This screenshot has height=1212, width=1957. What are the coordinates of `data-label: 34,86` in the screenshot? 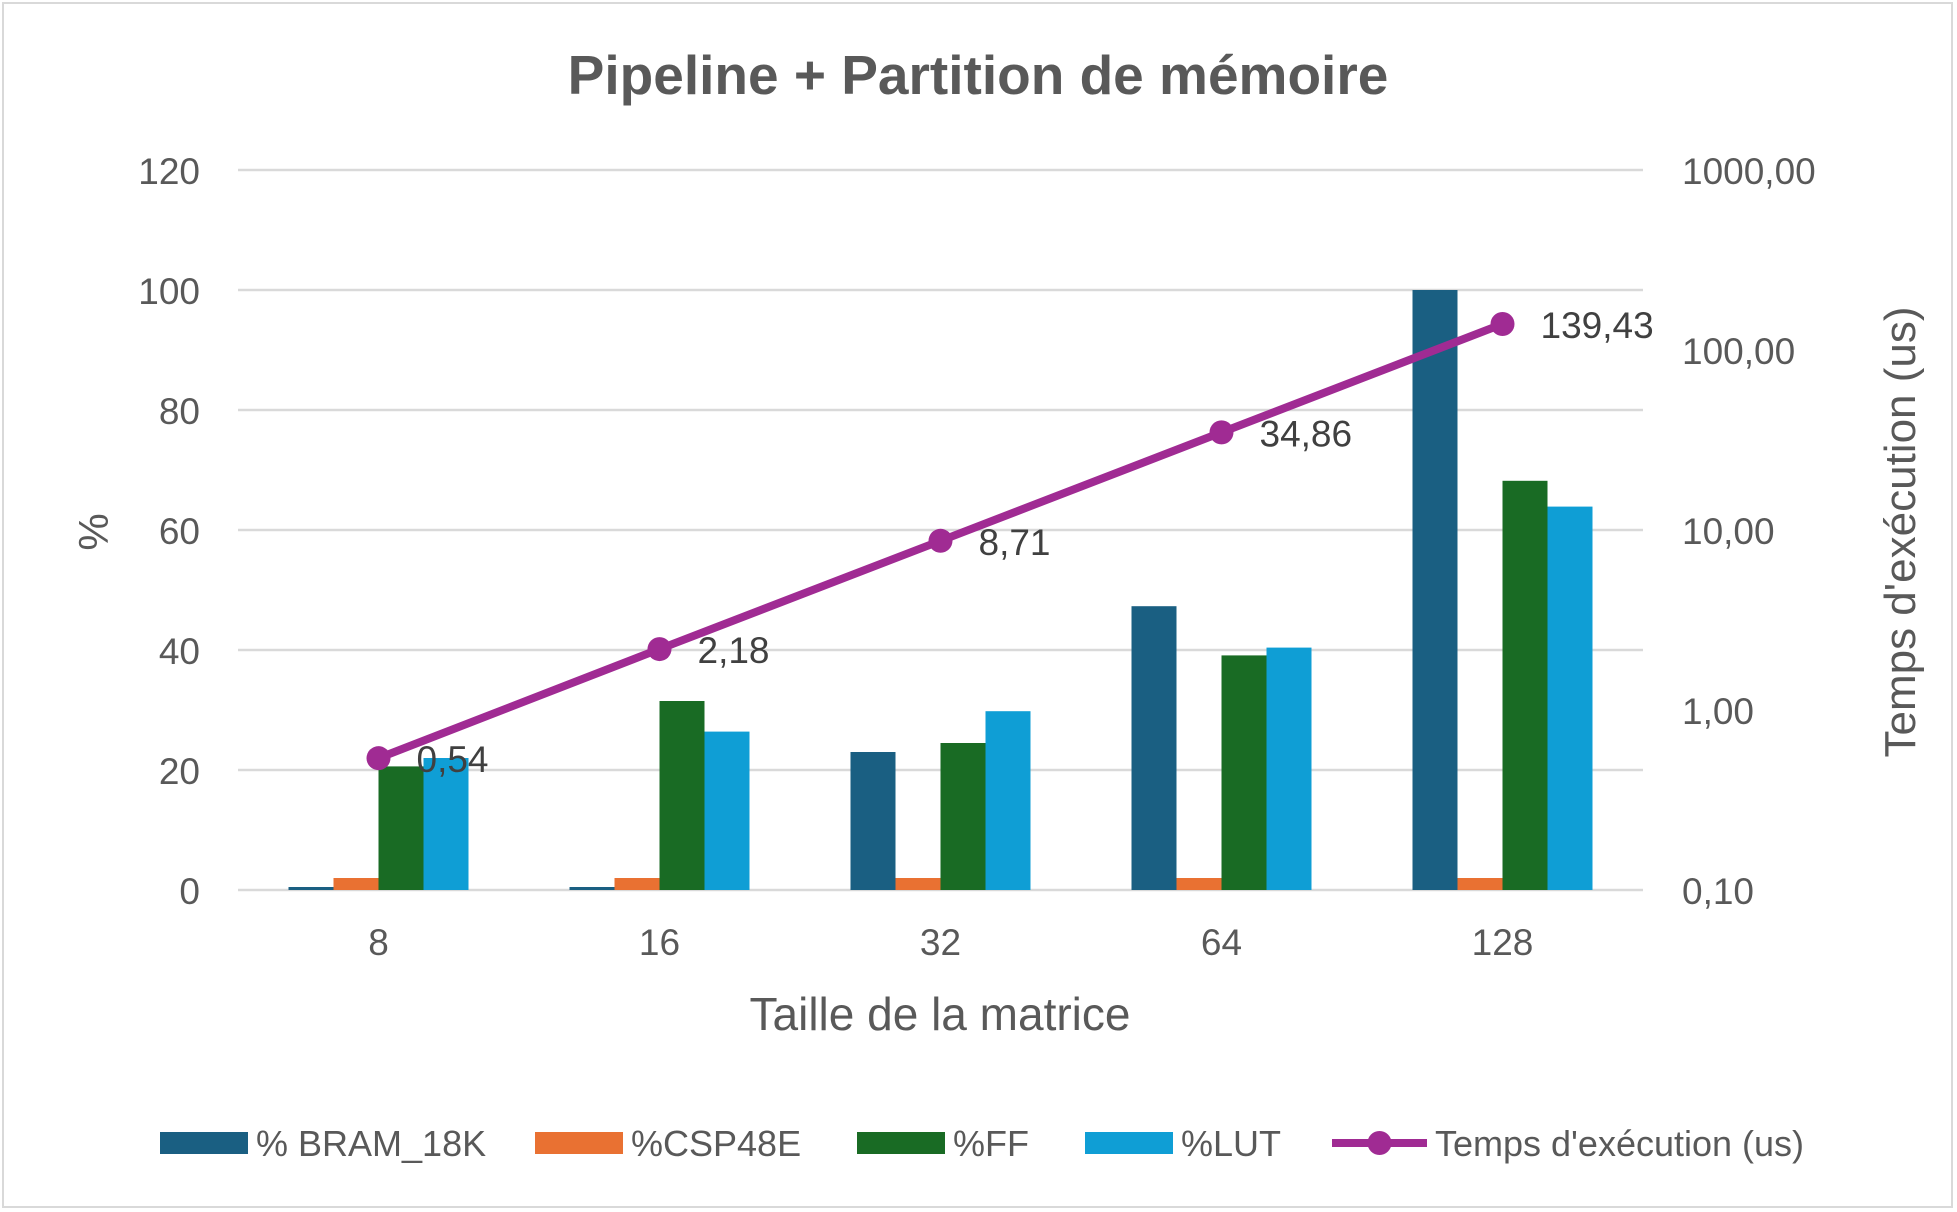 It's located at (1306, 433).